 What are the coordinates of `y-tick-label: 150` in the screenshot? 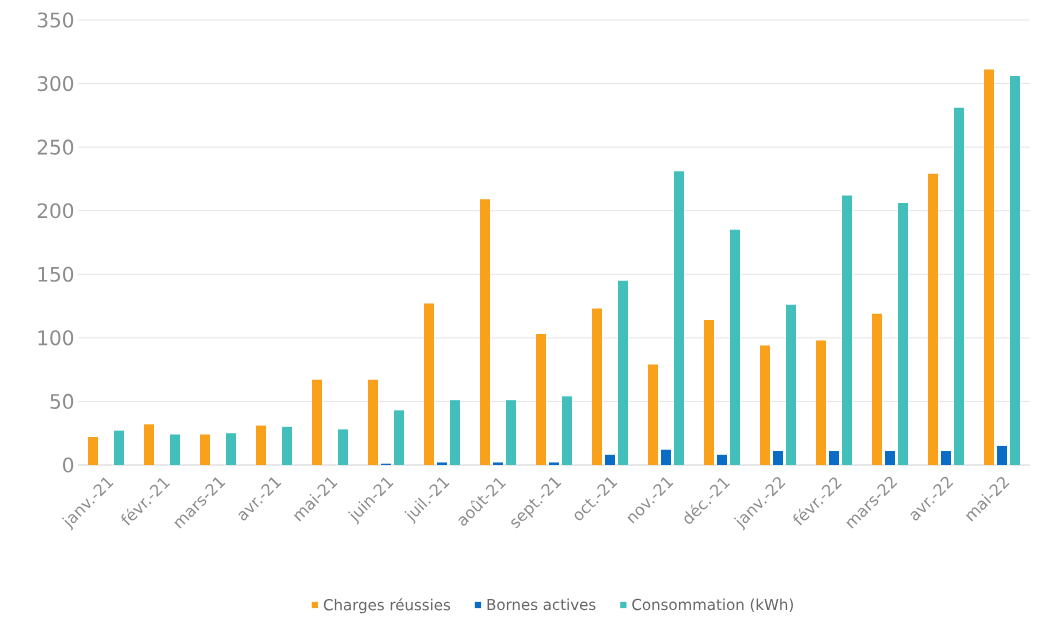 It's located at (56, 274).